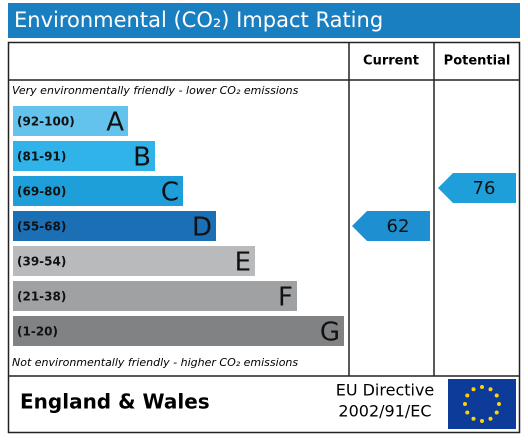 This screenshot has height=441, width=528. What do you see at coordinates (384, 411) in the screenshot?
I see `directive: 2002/91/EC` at bounding box center [384, 411].